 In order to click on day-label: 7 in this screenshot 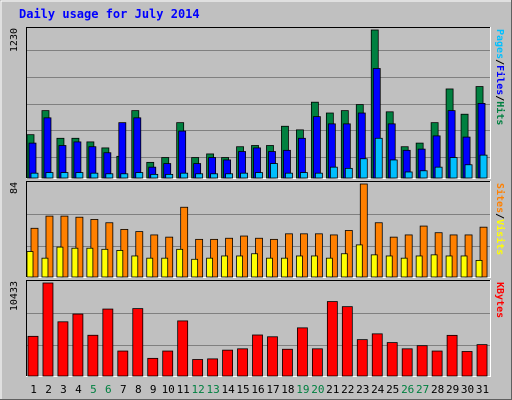, I will do `click(123, 389)`.